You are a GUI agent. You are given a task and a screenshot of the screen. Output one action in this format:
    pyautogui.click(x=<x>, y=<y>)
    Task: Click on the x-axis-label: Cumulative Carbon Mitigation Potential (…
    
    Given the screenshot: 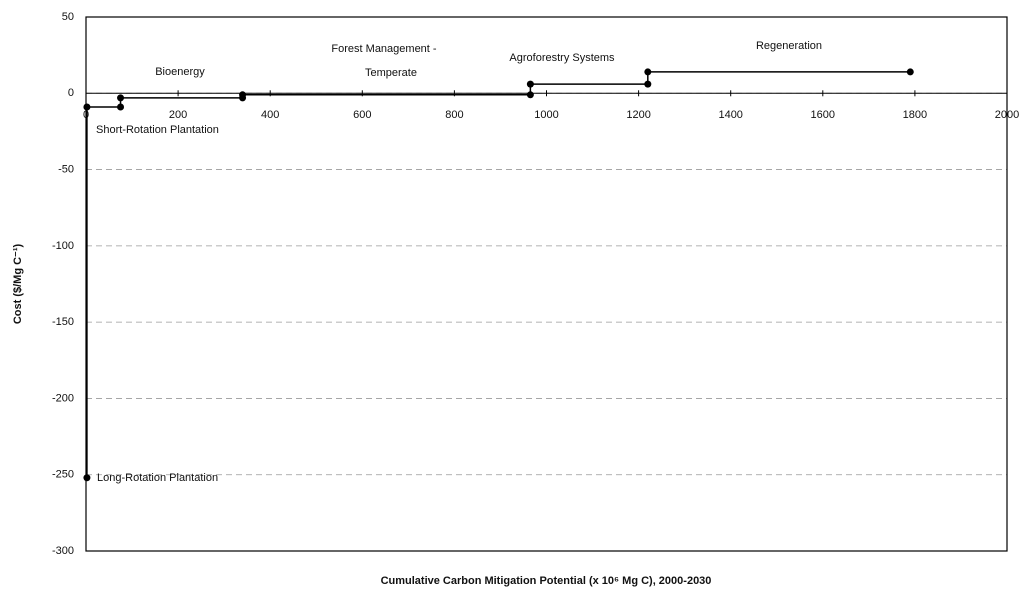 What is the action you would take?
    pyautogui.click(x=546, y=581)
    